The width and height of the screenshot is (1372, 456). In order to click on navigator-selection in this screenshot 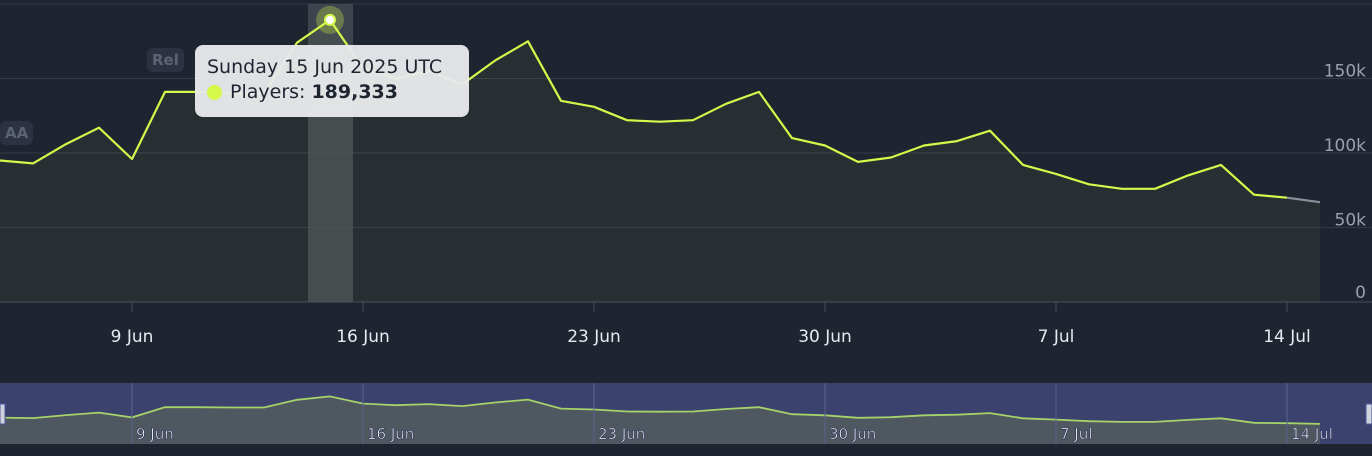, I will do `click(686, 413)`.